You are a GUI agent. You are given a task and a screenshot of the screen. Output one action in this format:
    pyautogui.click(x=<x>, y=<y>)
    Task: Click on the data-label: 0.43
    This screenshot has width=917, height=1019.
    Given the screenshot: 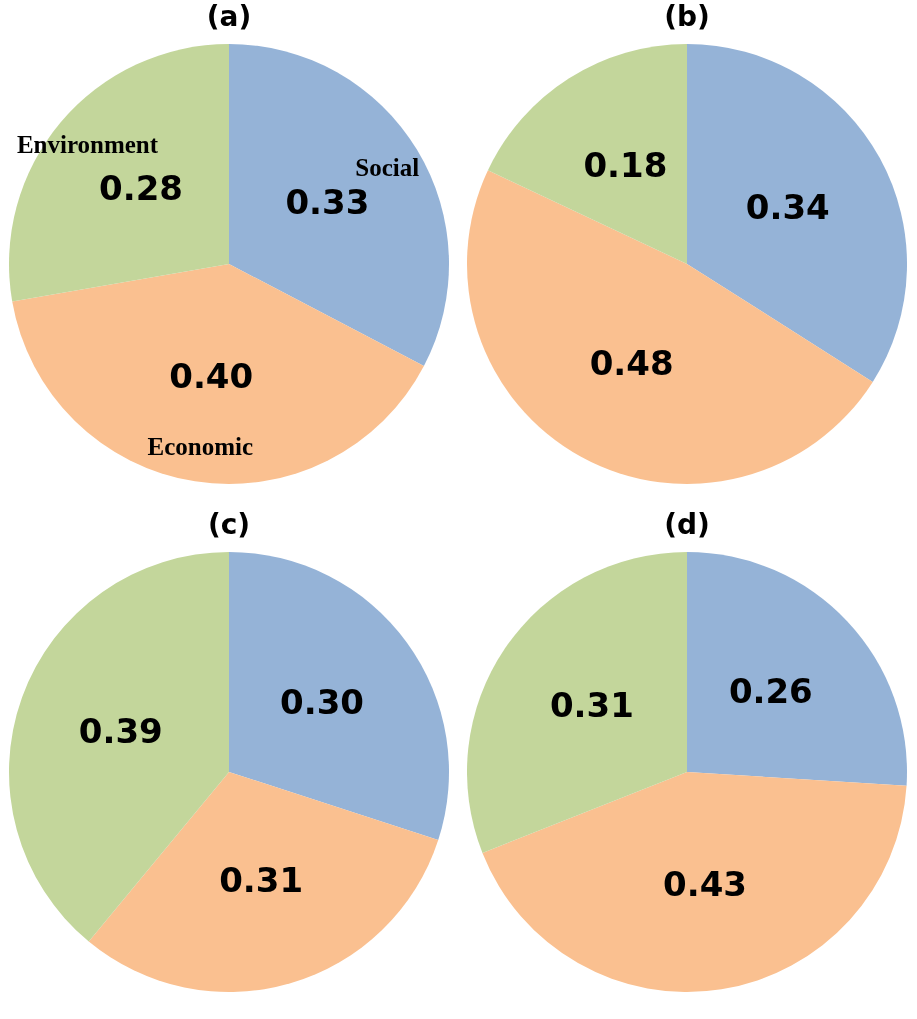 What is the action you would take?
    pyautogui.click(x=705, y=883)
    